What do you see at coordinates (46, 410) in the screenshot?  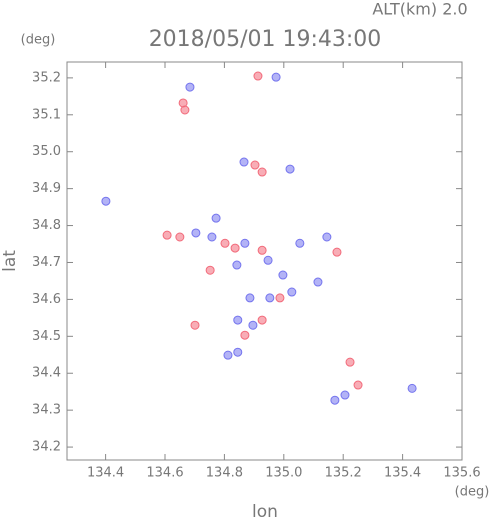 I see `y-tick-label: 34.3` at bounding box center [46, 410].